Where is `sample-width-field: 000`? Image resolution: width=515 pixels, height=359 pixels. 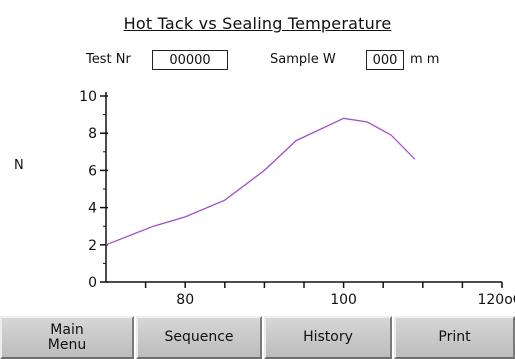 sample-width-field: 000 is located at coordinates (385, 60).